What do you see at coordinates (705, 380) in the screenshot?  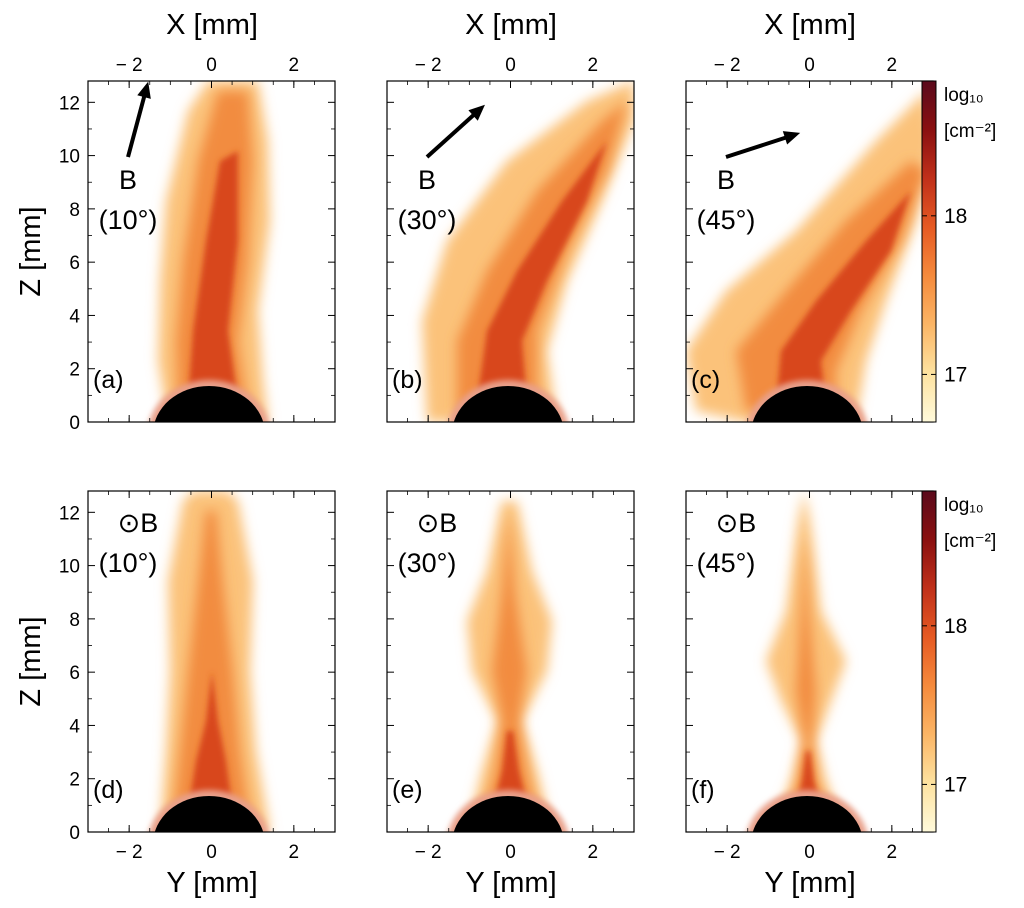 I see `panel-label: (c)` at bounding box center [705, 380].